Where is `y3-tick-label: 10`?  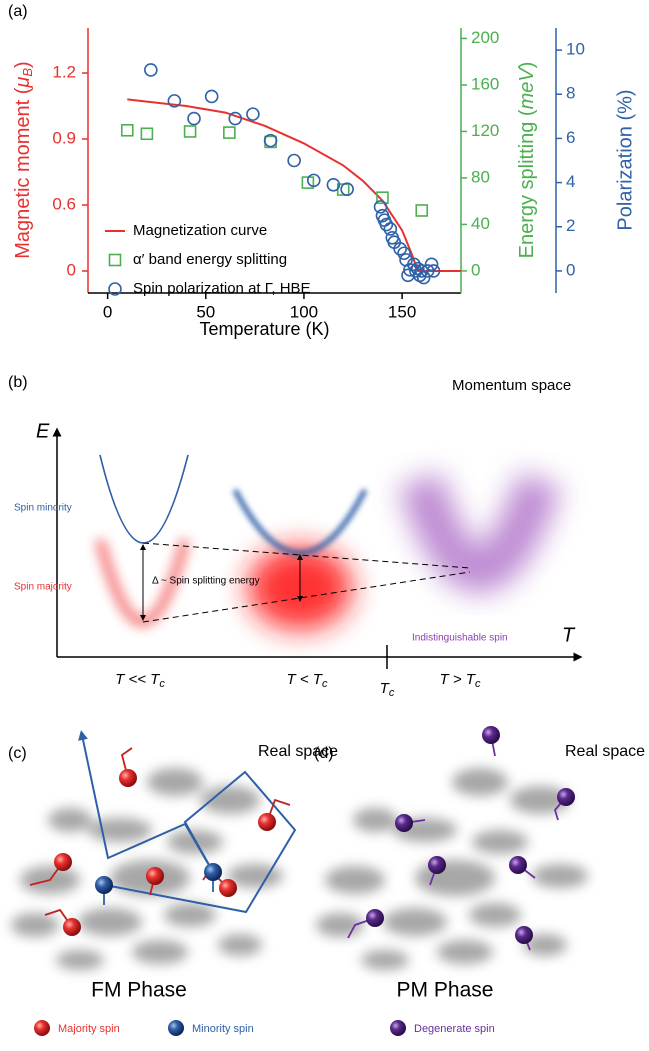
y3-tick-label: 10 is located at coordinates (575, 49).